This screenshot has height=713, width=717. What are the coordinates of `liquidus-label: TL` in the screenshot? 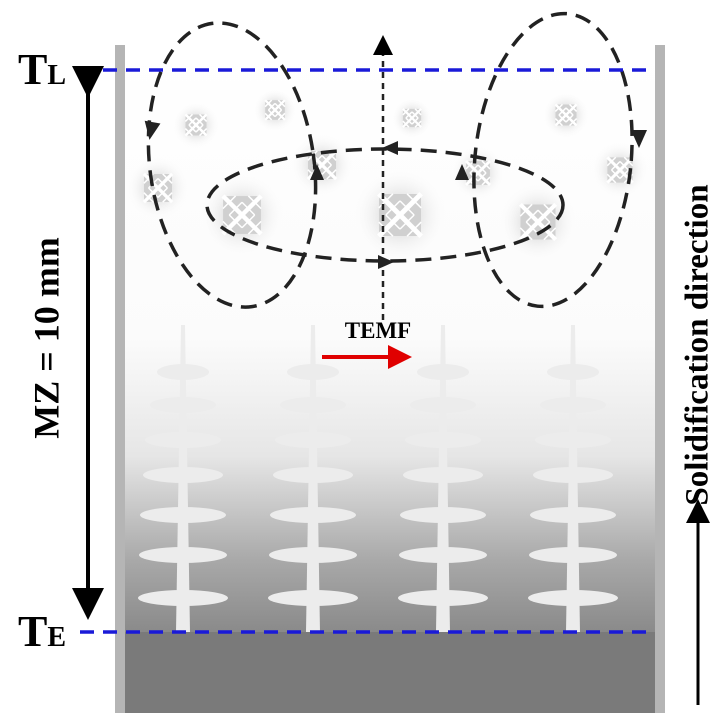 It's located at (42, 69).